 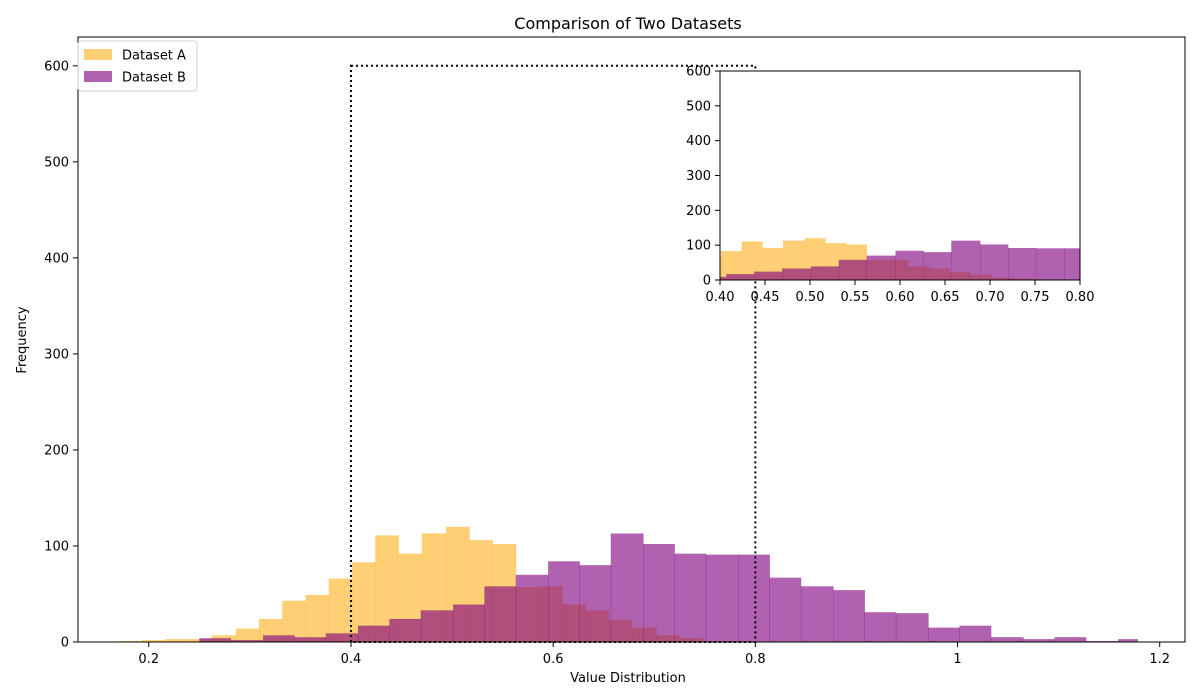 What do you see at coordinates (65, 643) in the screenshot?
I see `y-tick-label: 0` at bounding box center [65, 643].